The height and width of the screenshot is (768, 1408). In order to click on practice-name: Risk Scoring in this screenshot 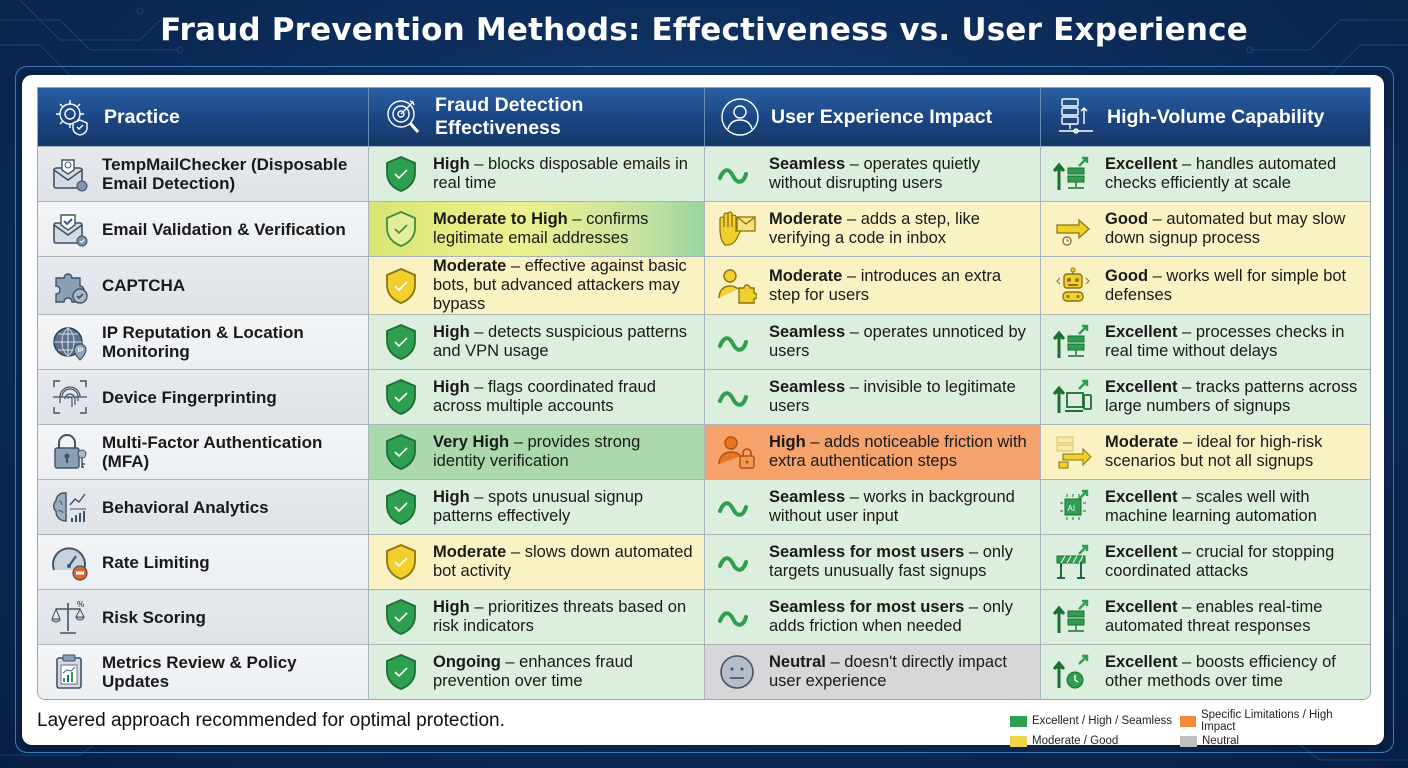, I will do `click(154, 617)`.